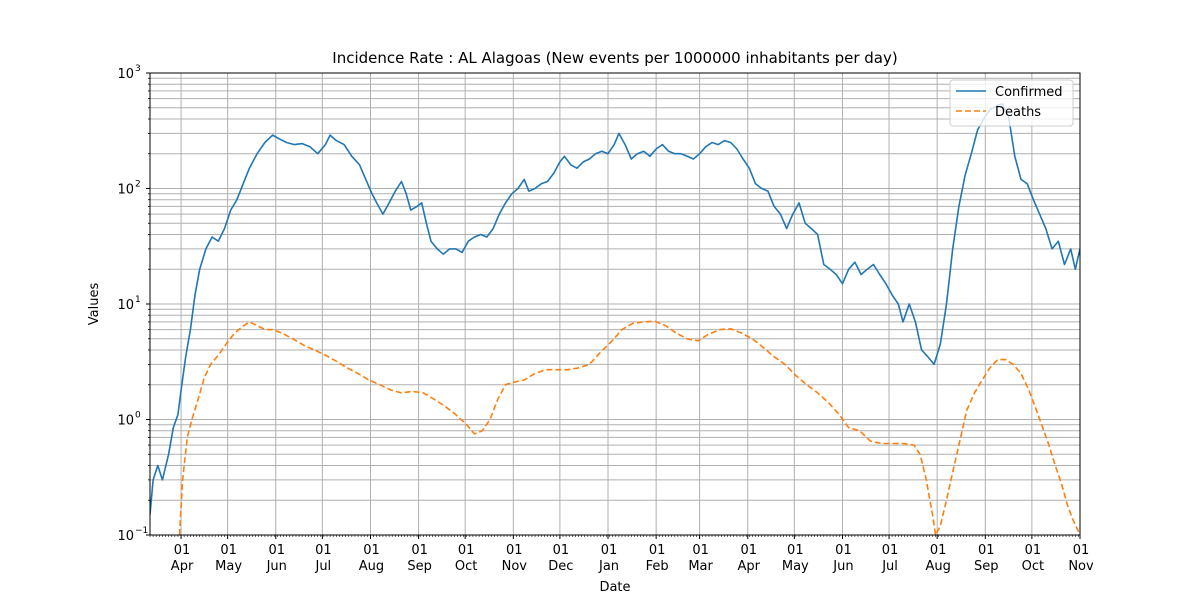 The height and width of the screenshot is (600, 1200). I want to click on y-tick-exponent: 2, so click(138, 185).